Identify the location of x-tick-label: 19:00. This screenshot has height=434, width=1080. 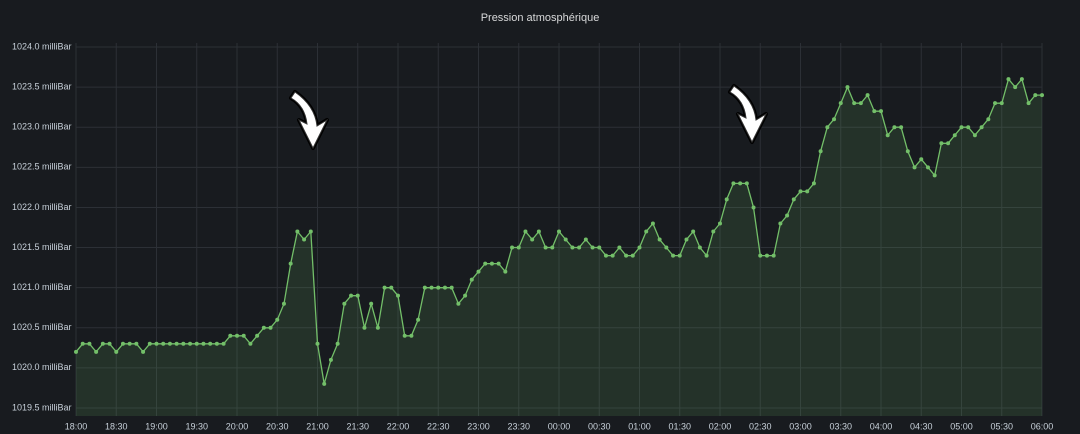
(156, 426).